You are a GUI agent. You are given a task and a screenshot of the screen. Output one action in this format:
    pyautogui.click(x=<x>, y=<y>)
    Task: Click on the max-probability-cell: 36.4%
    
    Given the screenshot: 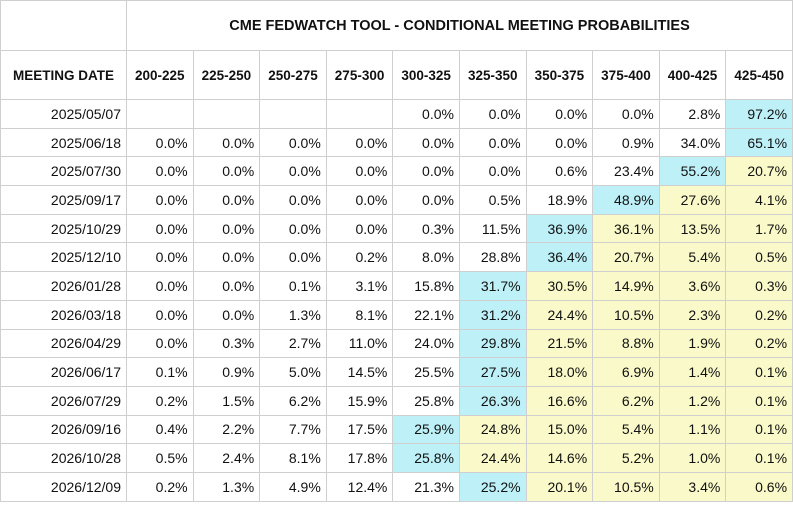 What is the action you would take?
    pyautogui.click(x=559, y=257)
    